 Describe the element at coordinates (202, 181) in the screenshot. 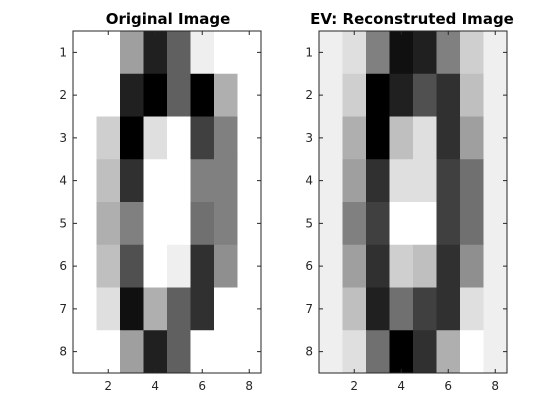

I see `original-pixel-r4-c6` at that location.